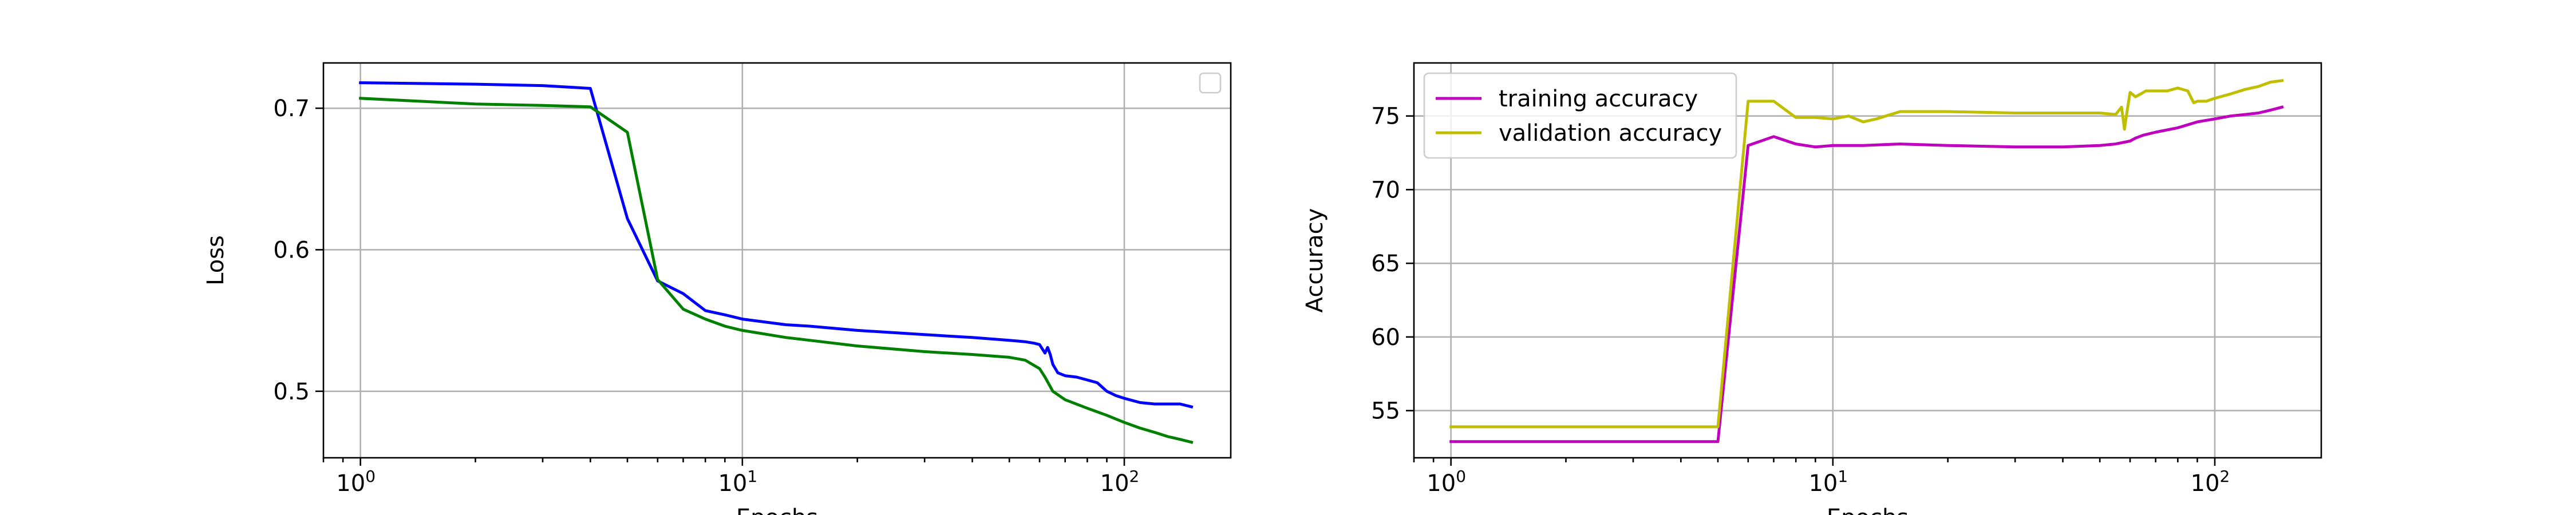  Describe the element at coordinates (291, 250) in the screenshot. I see `chart1-ytick-label-1: 0.6` at that location.